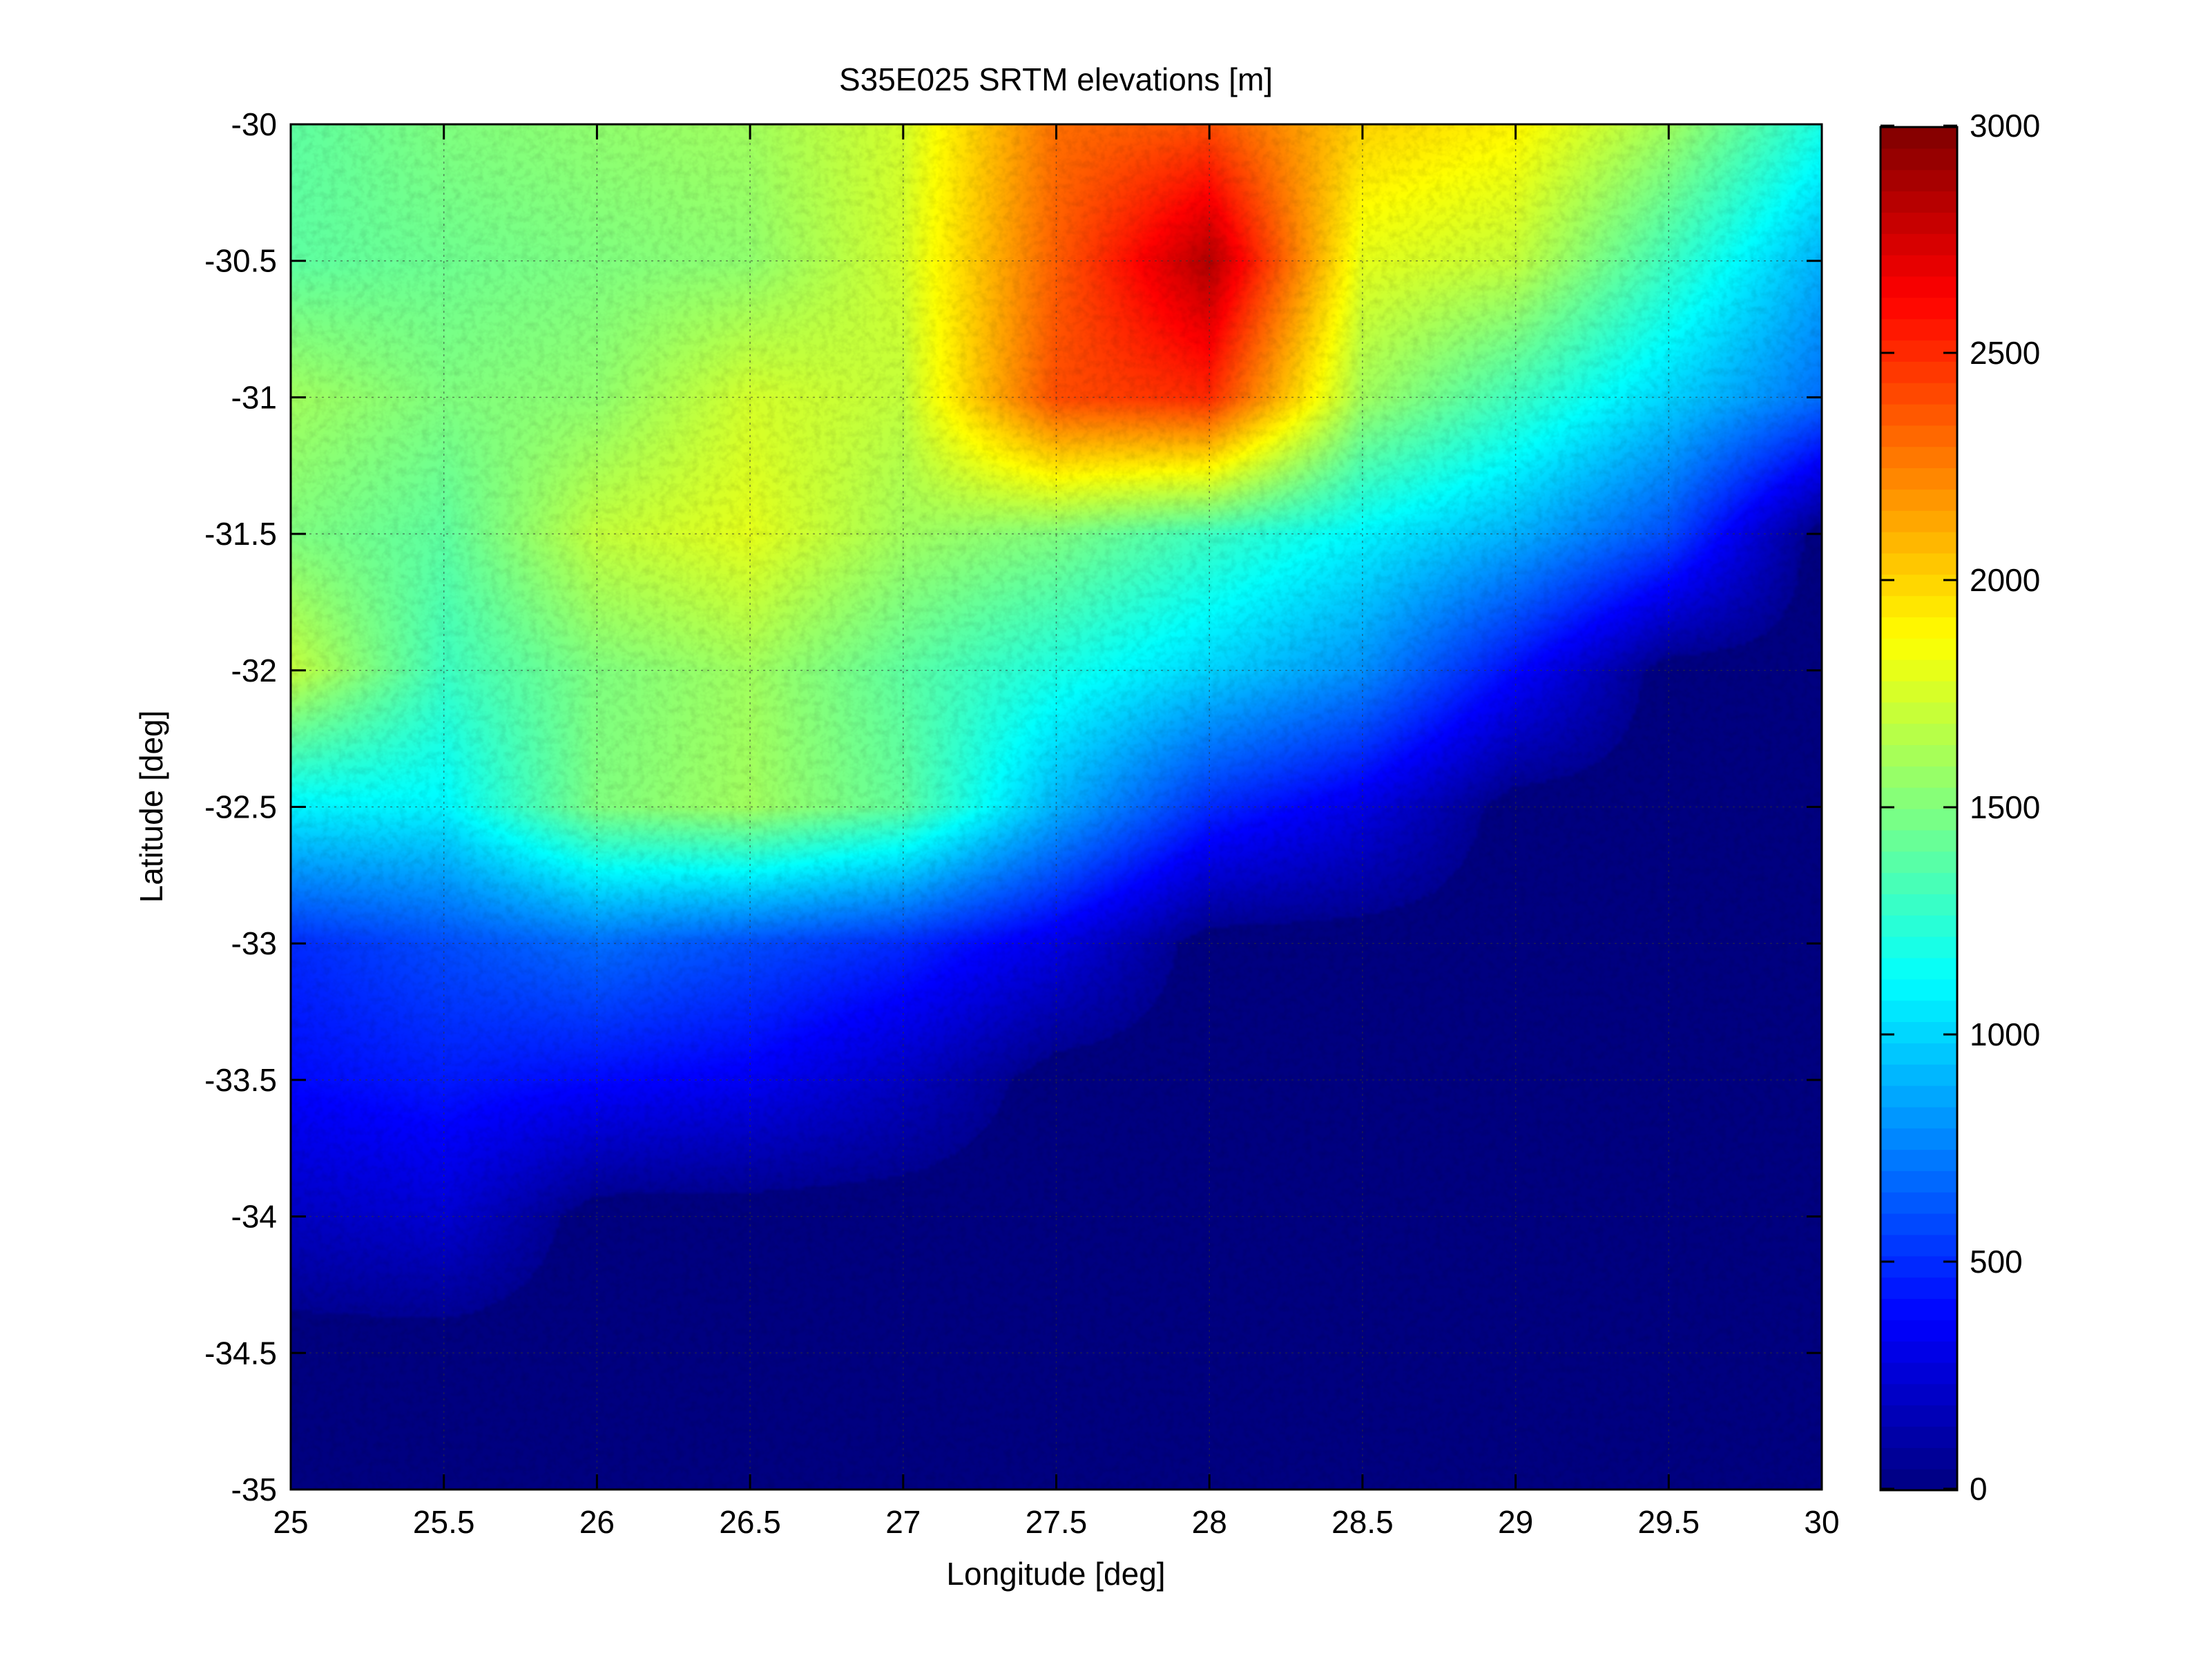  I want to click on colorbar-frame, so click(1919, 809).